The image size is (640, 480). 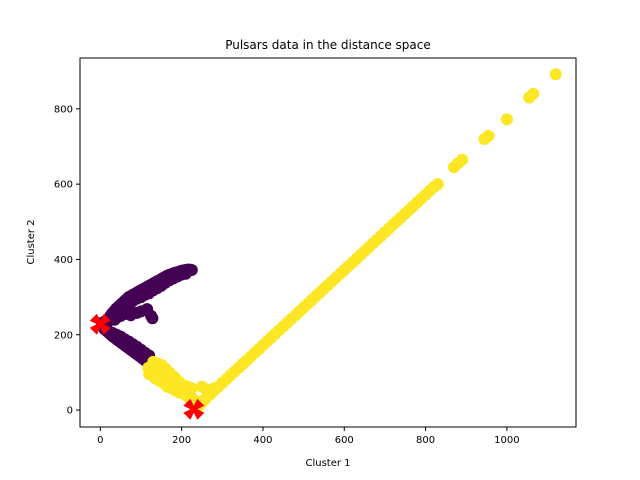 I want to click on x-tick-label: 200, so click(x=181, y=440).